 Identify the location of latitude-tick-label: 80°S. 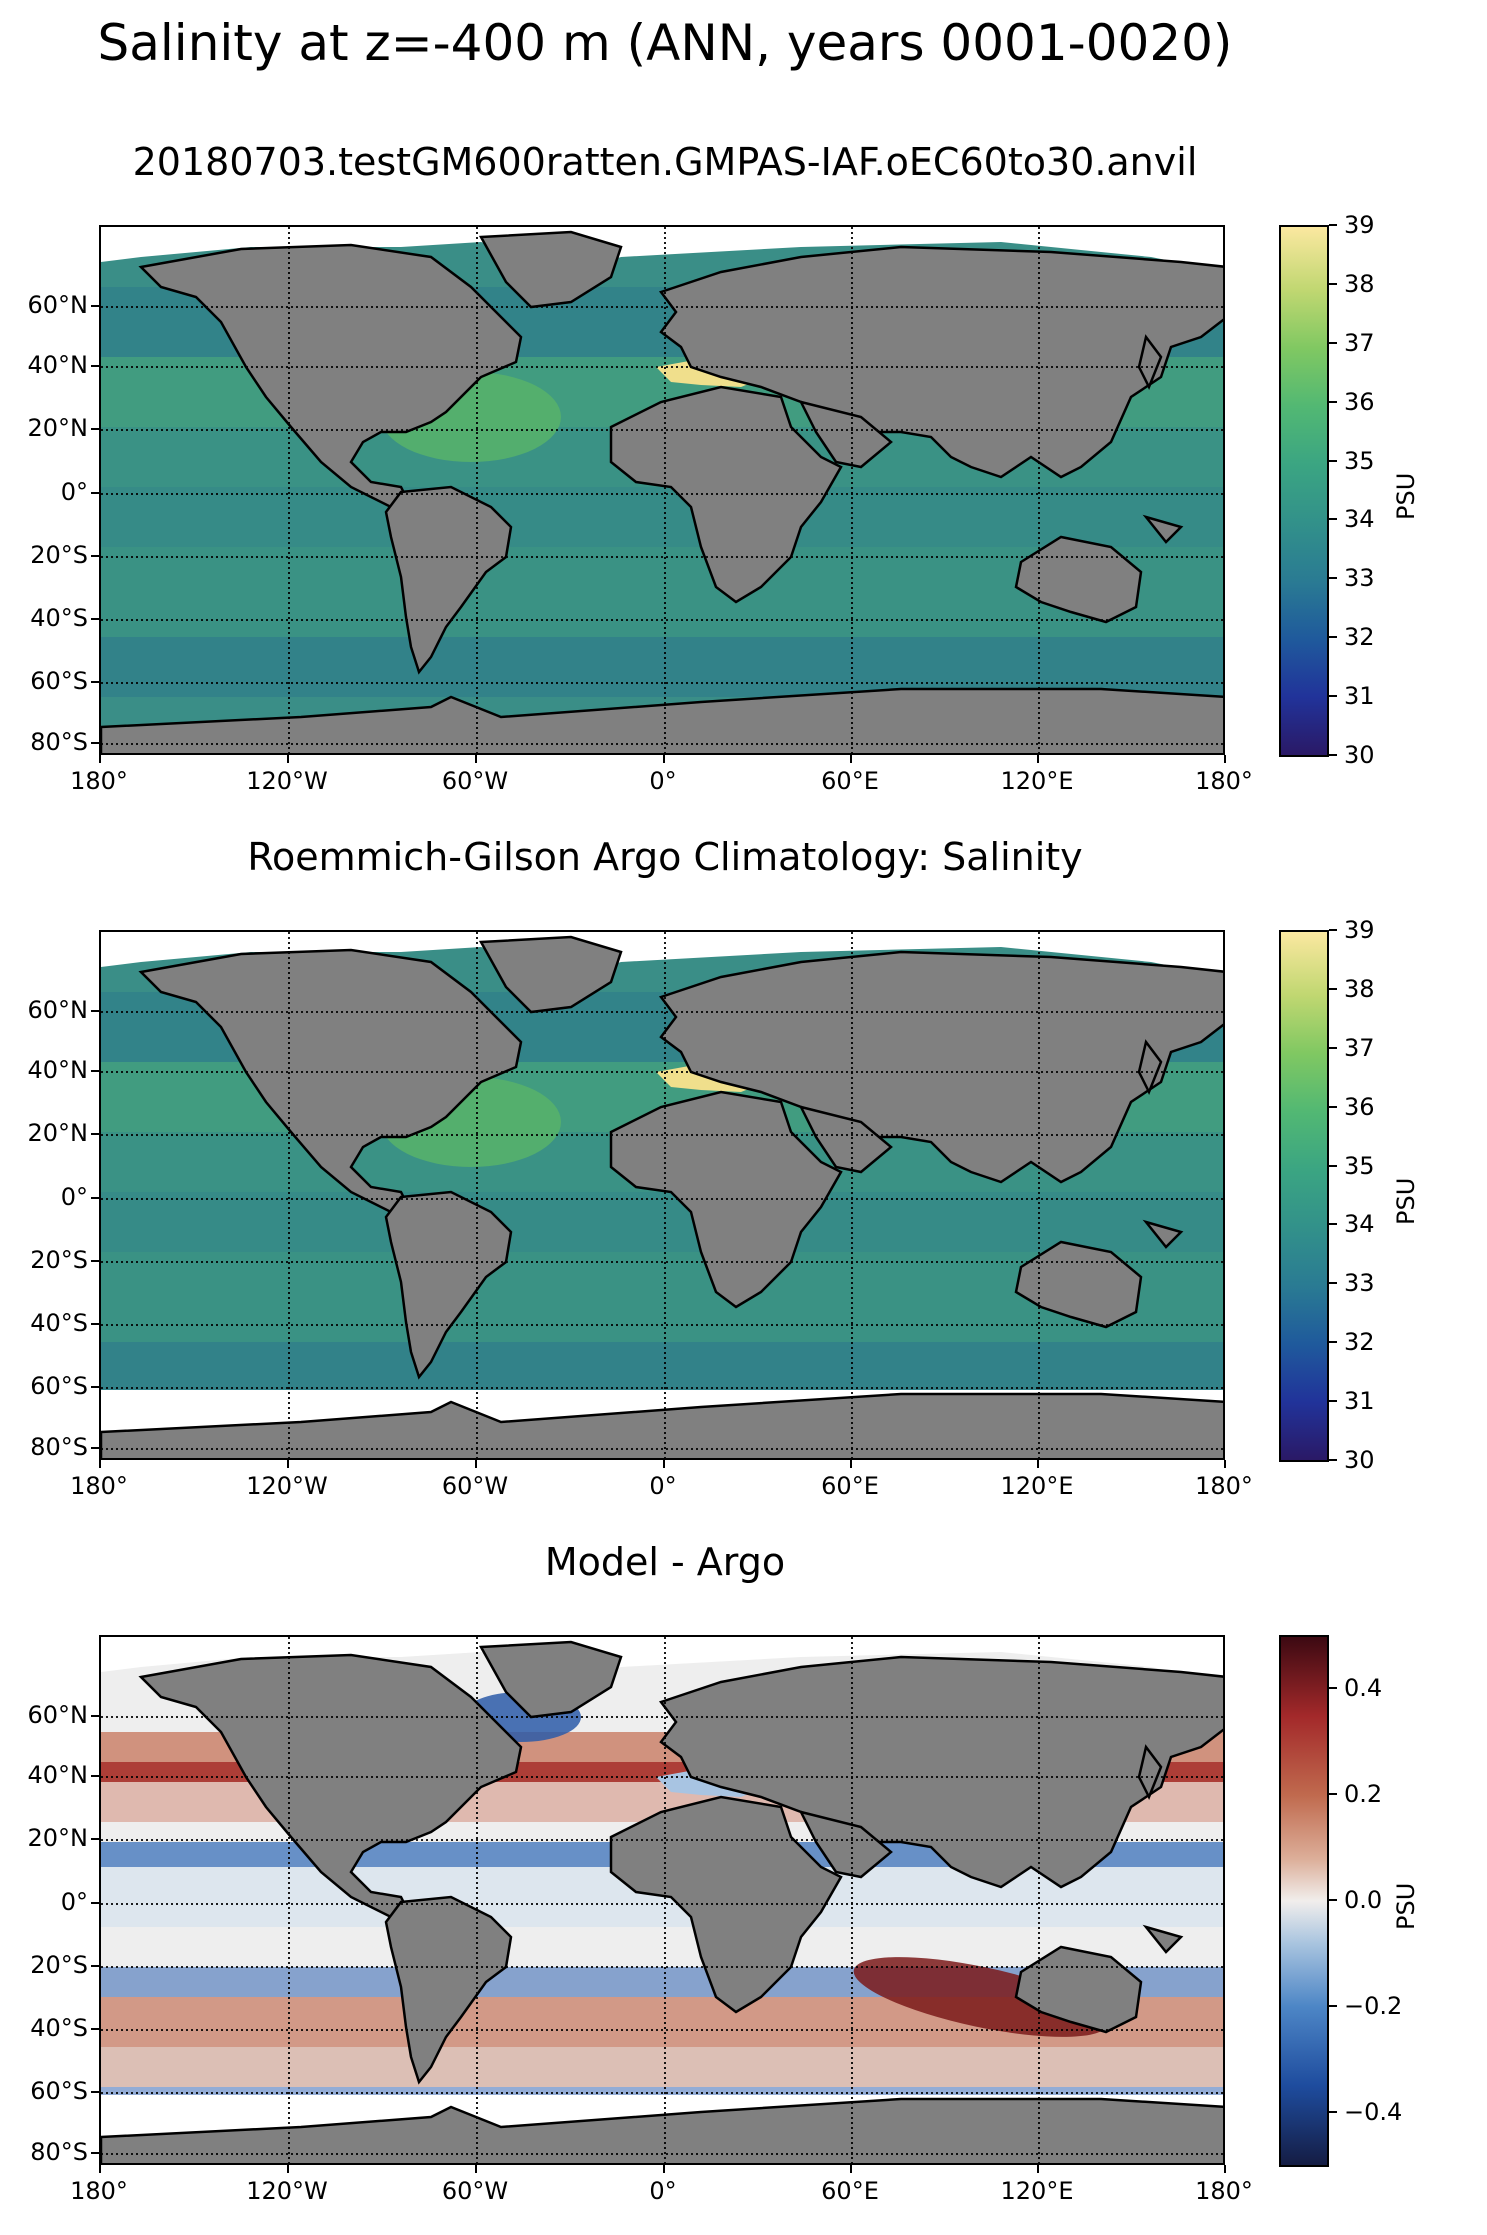
(59, 2152).